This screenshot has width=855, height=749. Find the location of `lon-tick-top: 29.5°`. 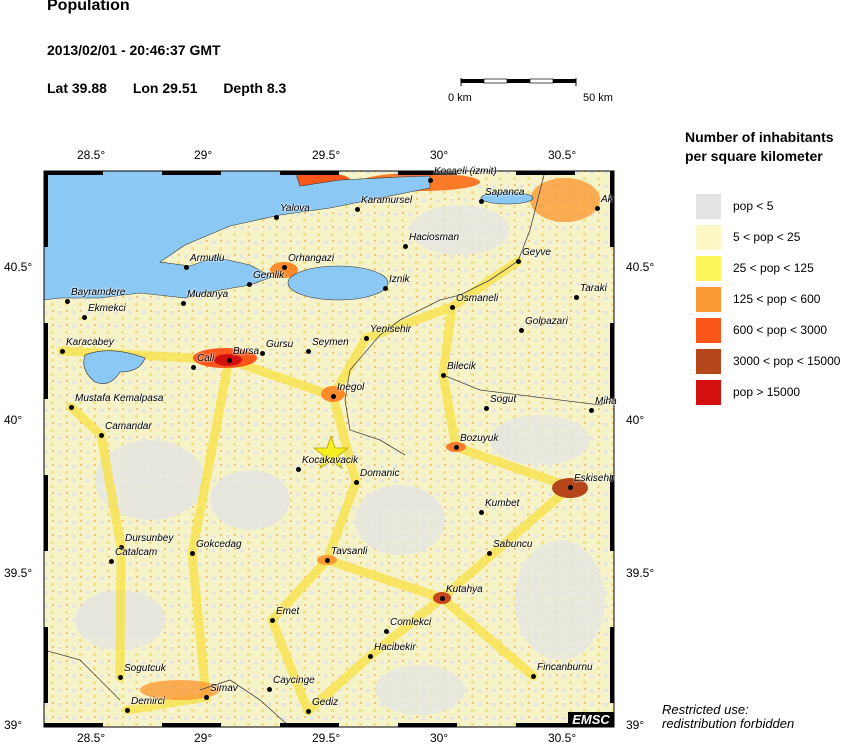

lon-tick-top: 29.5° is located at coordinates (326, 155).